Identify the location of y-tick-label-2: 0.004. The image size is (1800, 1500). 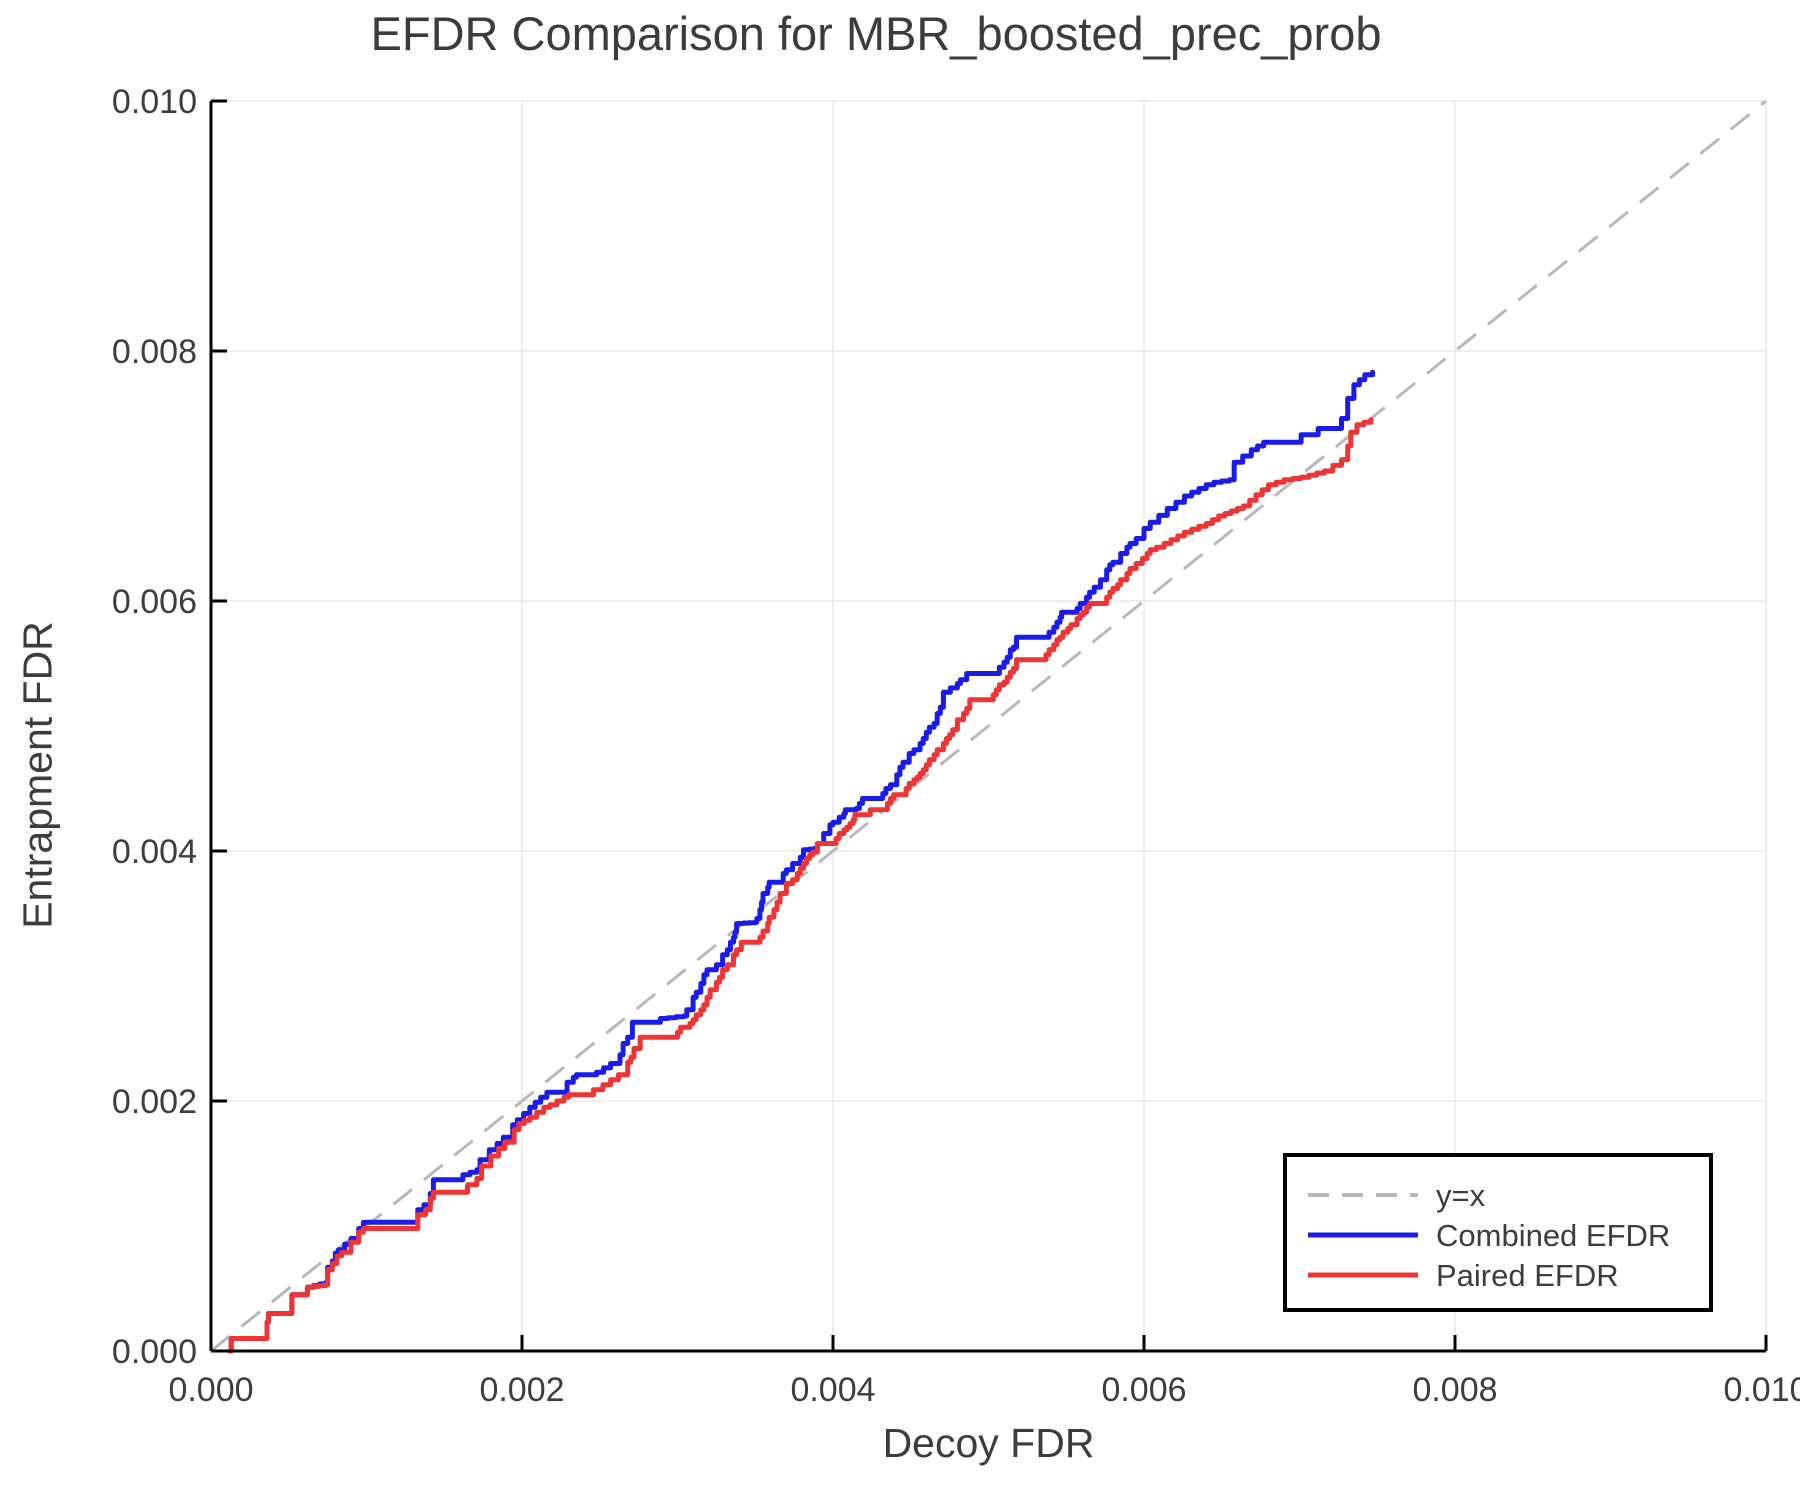
(154, 852).